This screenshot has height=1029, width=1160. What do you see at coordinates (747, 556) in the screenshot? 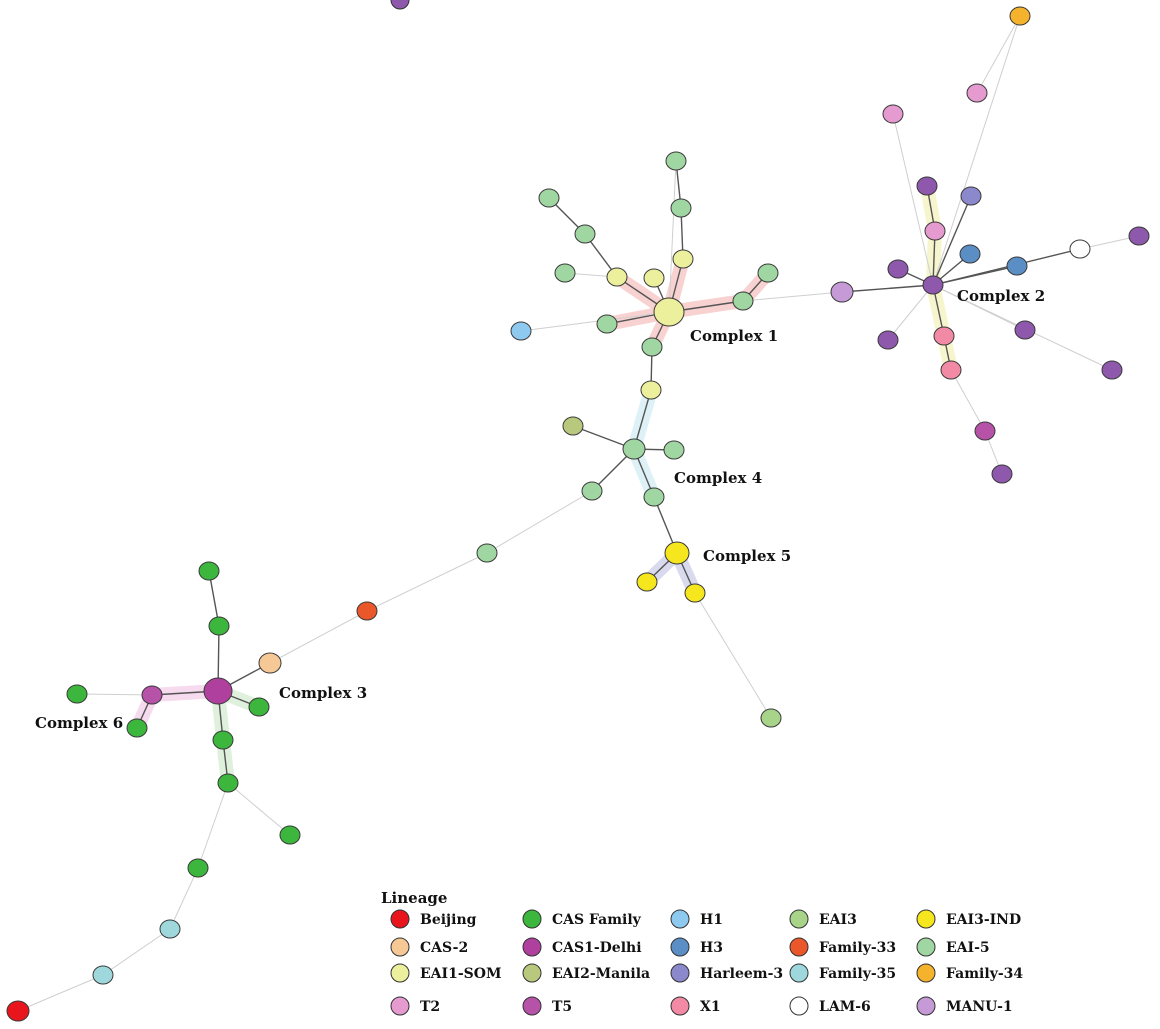
I see `complex-5-label: Complex 5` at bounding box center [747, 556].